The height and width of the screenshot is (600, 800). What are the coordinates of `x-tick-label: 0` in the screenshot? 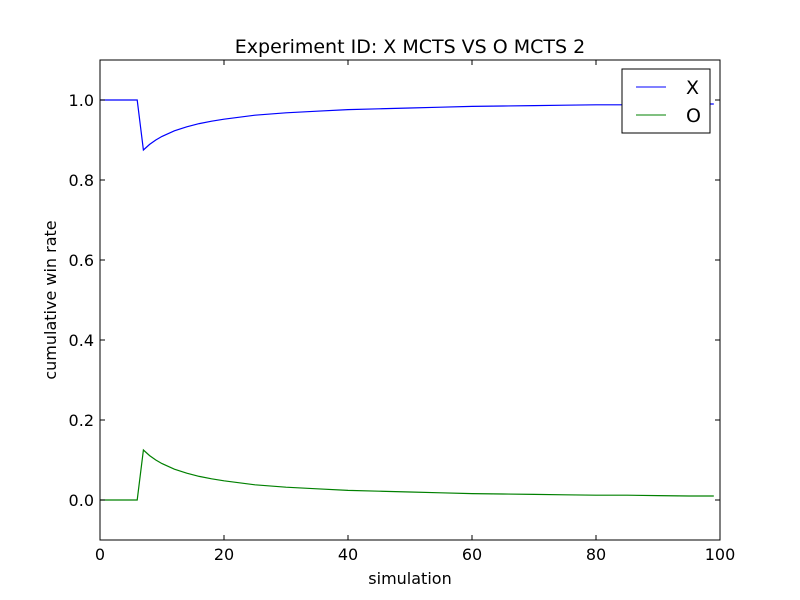 It's located at (100, 554).